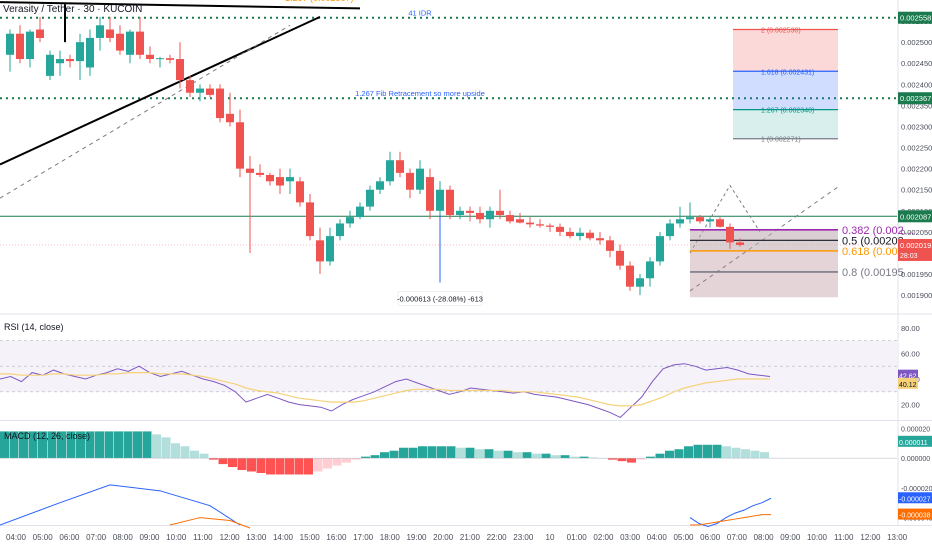 Image resolution: width=932 pixels, height=550 pixels. What do you see at coordinates (915, 499) in the screenshot?
I see `macd-value-text: -0.000027` at bounding box center [915, 499].